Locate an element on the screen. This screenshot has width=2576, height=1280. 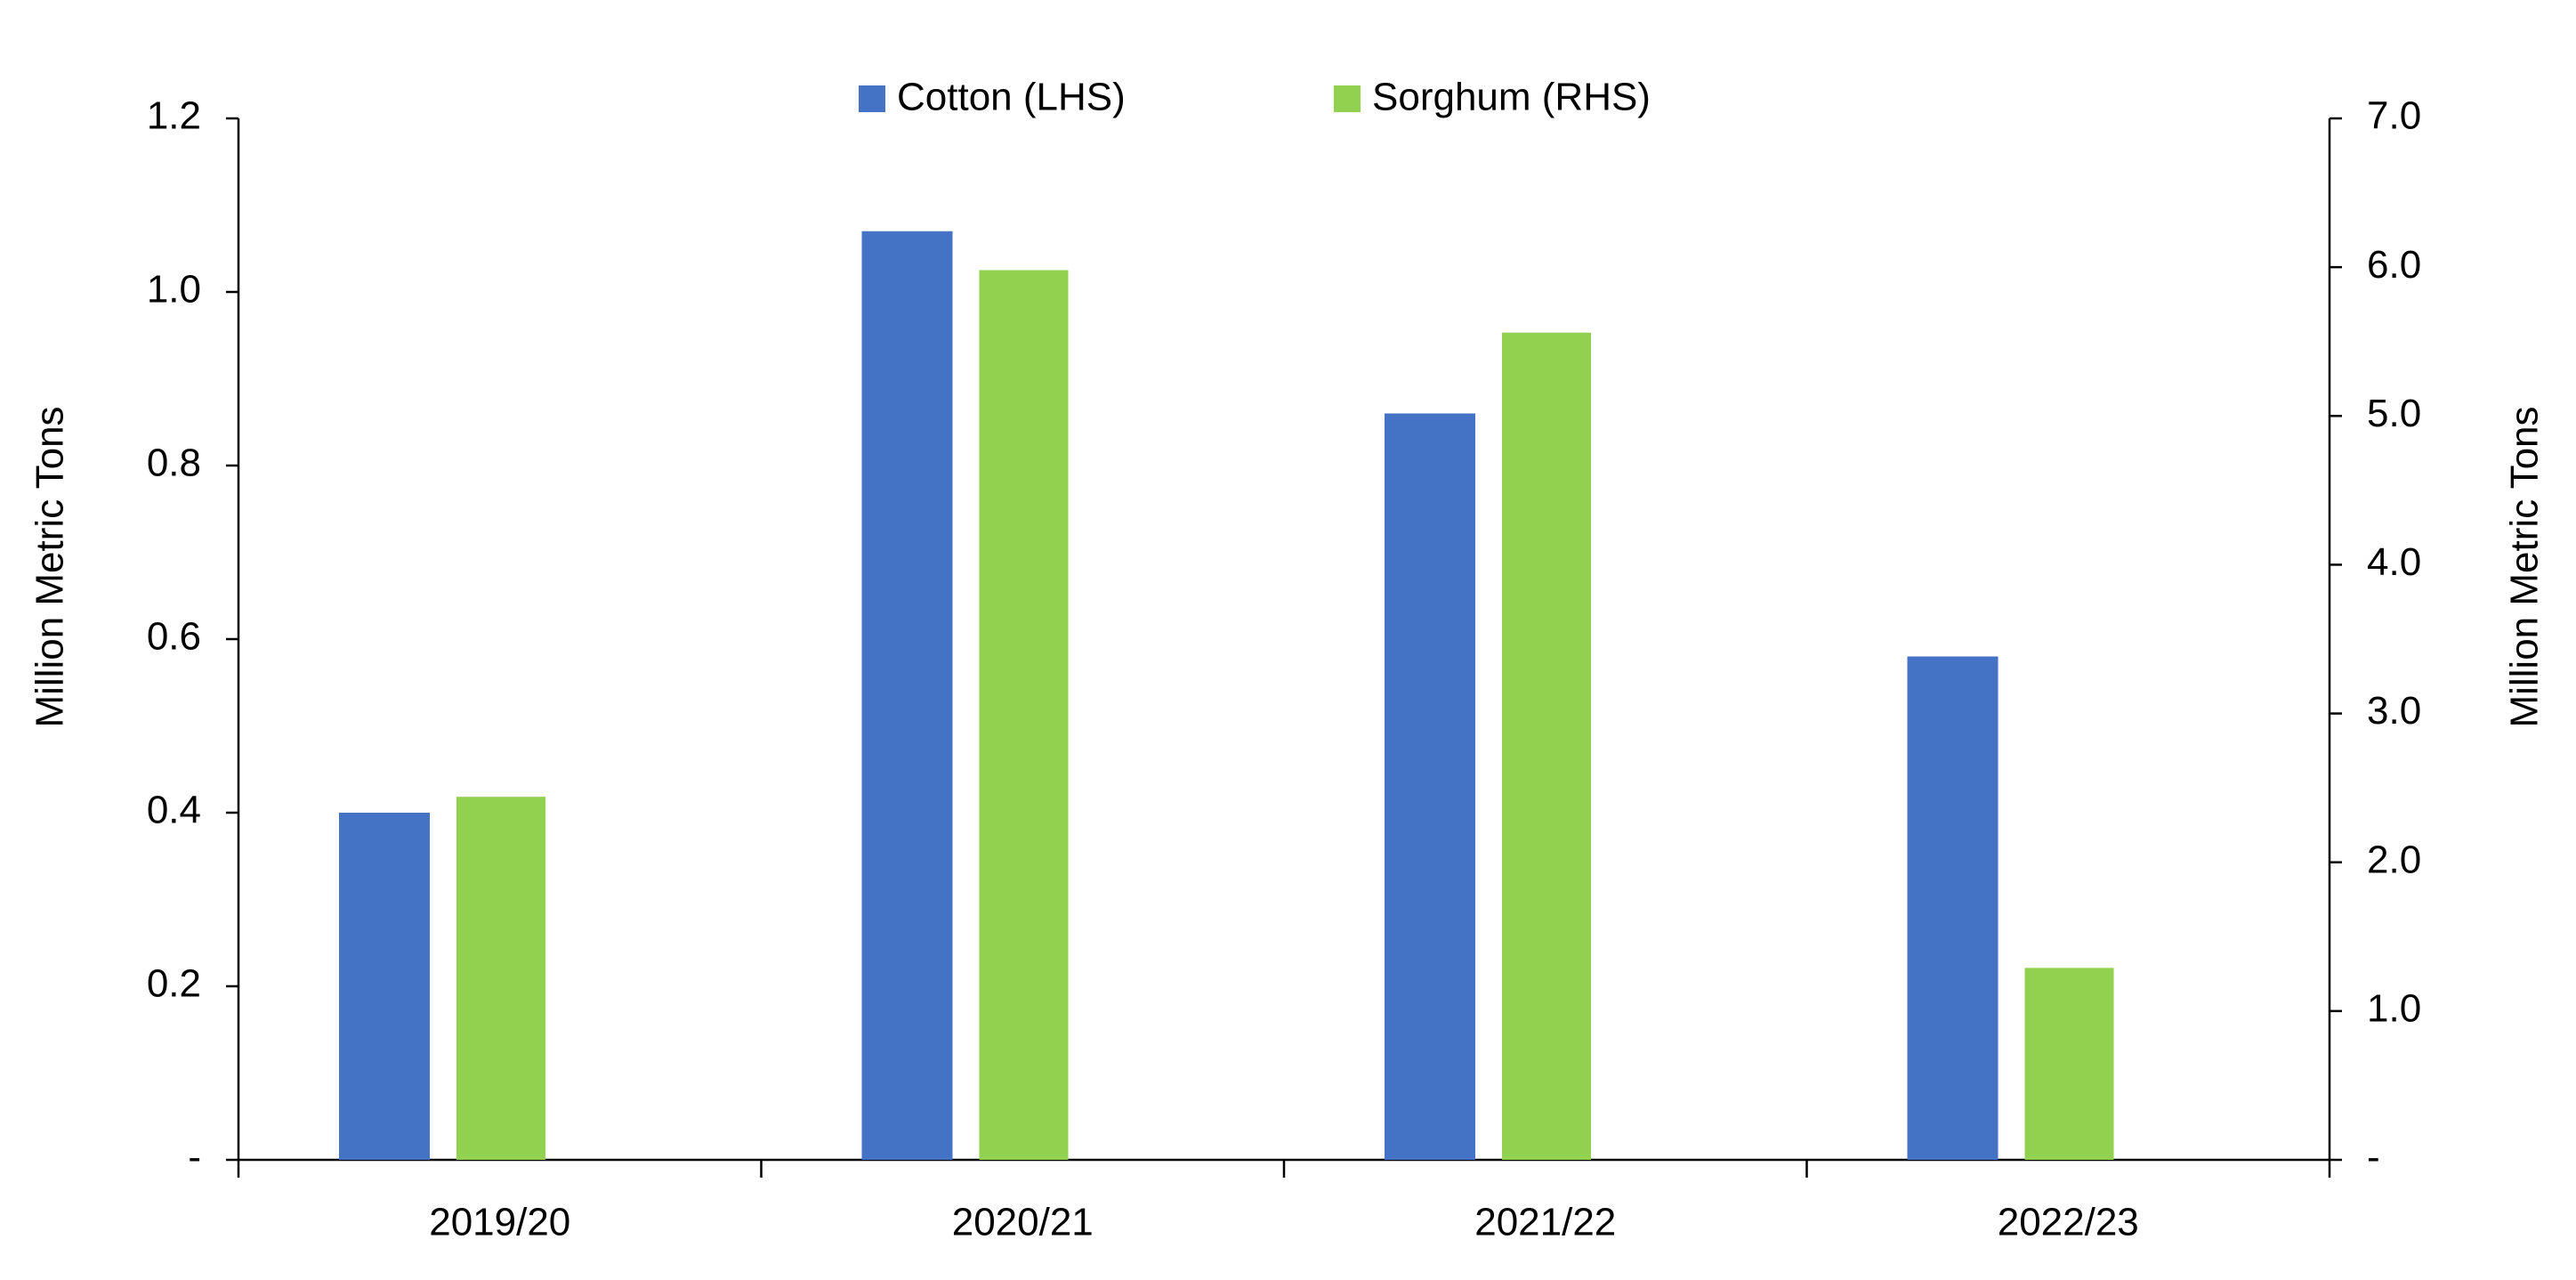
x-tick-label: 2022/23 is located at coordinates (2068, 1222).